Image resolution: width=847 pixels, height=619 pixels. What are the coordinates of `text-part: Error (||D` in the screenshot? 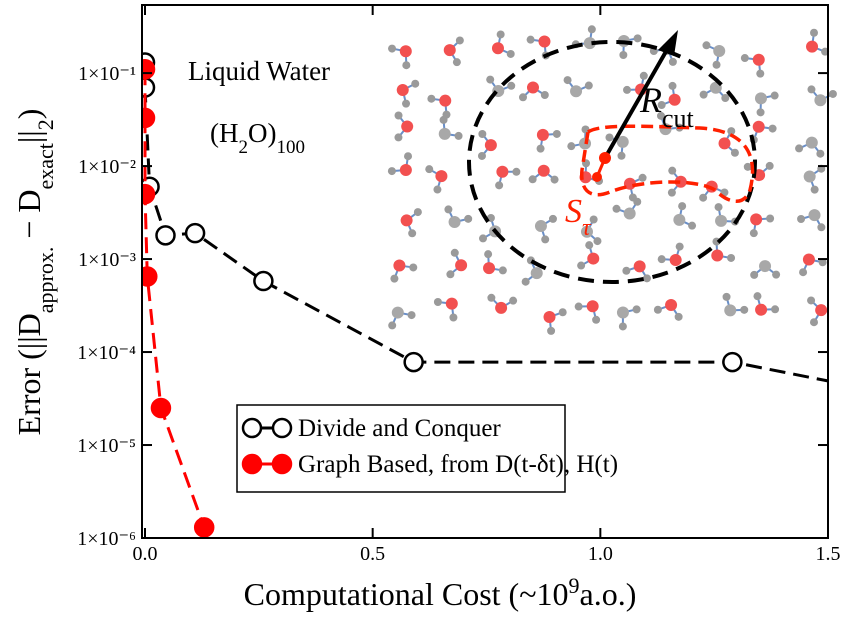 It's located at (29, 374).